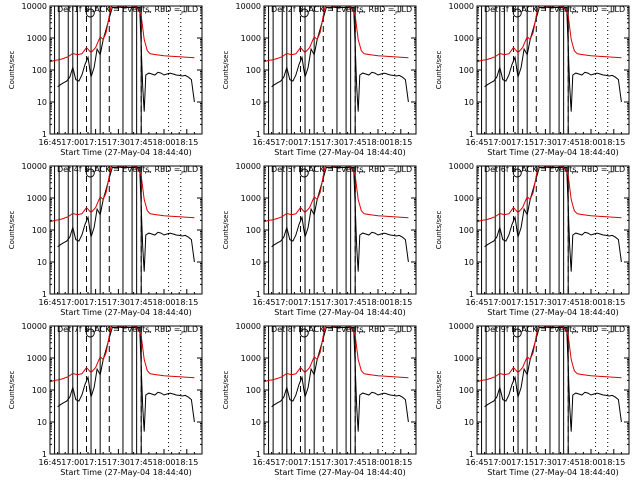 The image size is (640, 484). I want to click on panel-6-x-tick-label: 17:30, so click(545, 302).